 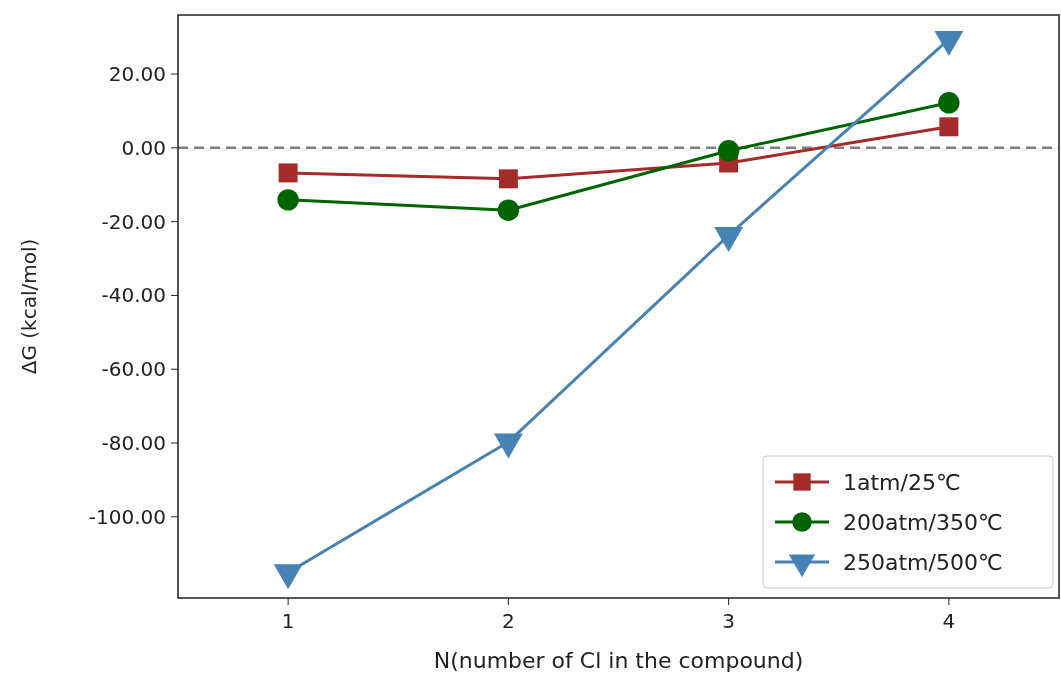 What do you see at coordinates (29, 306) in the screenshot?
I see `y-axis-title: ΔG (kcal/mol)` at bounding box center [29, 306].